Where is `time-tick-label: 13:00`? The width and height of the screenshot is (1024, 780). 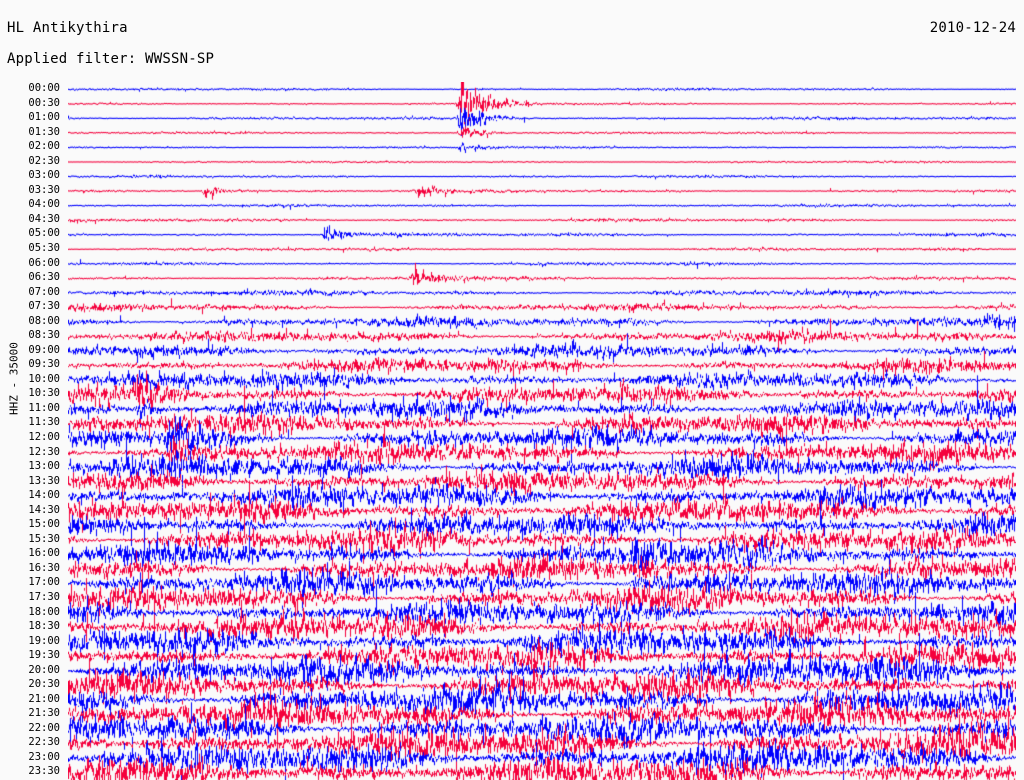
time-tick-label: 13:00 is located at coordinates (44, 466).